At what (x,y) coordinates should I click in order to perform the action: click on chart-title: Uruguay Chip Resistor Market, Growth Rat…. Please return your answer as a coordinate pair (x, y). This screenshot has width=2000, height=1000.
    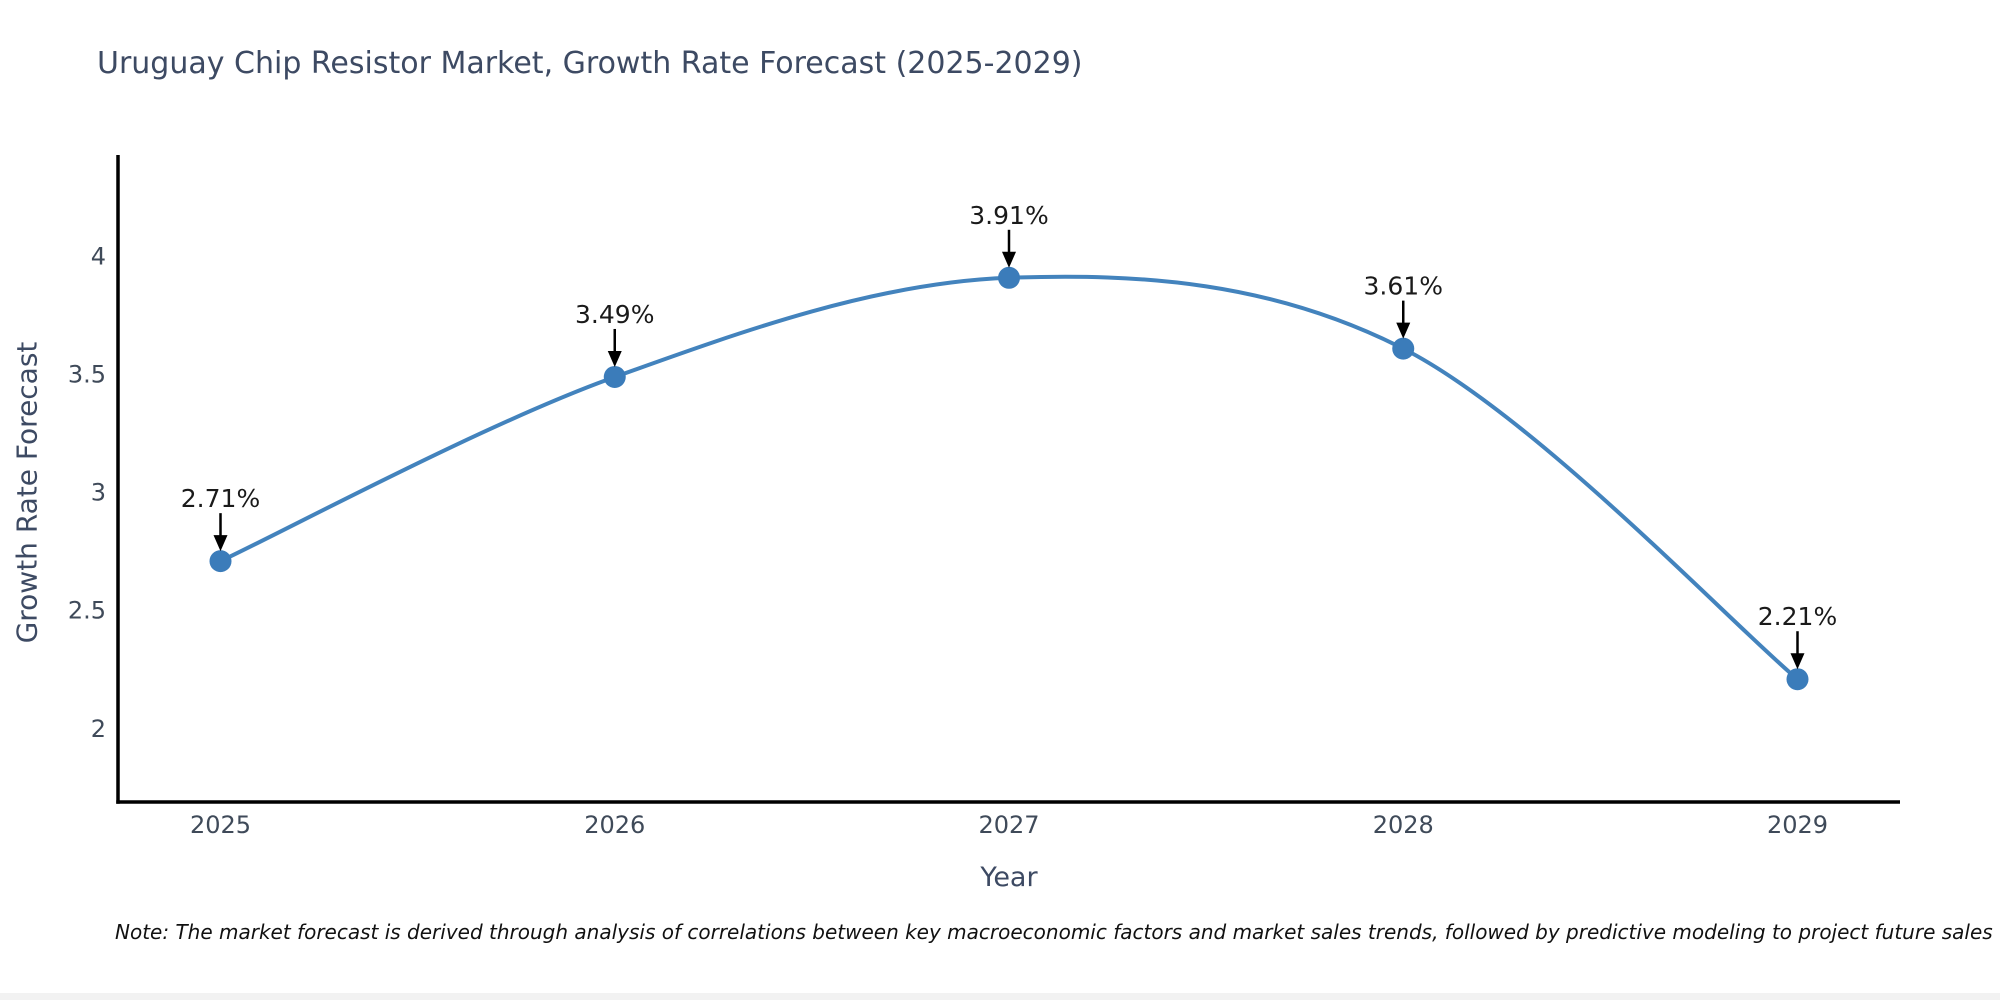
    Looking at the image, I should click on (590, 63).